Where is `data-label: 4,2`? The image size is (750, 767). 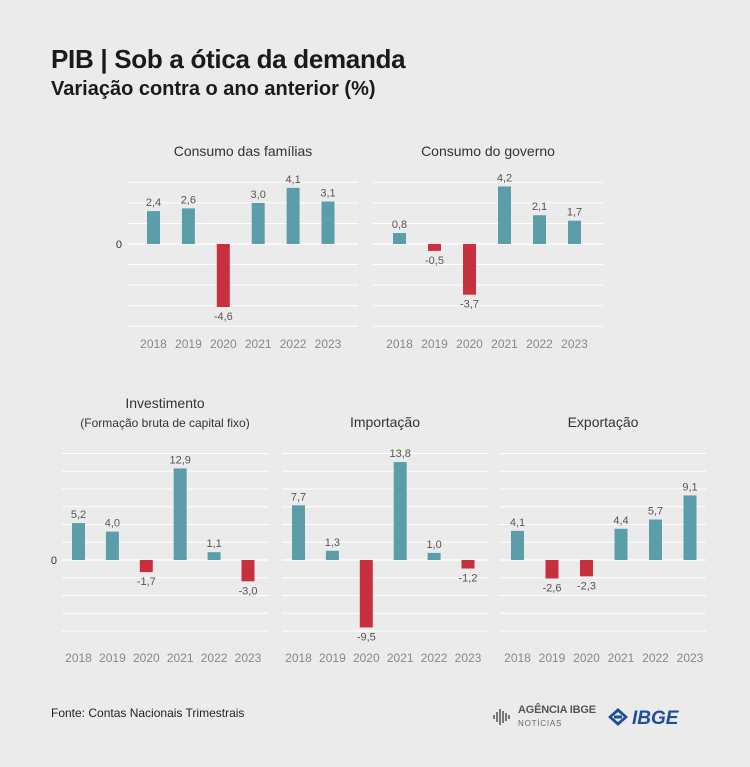 data-label: 4,2 is located at coordinates (504, 178).